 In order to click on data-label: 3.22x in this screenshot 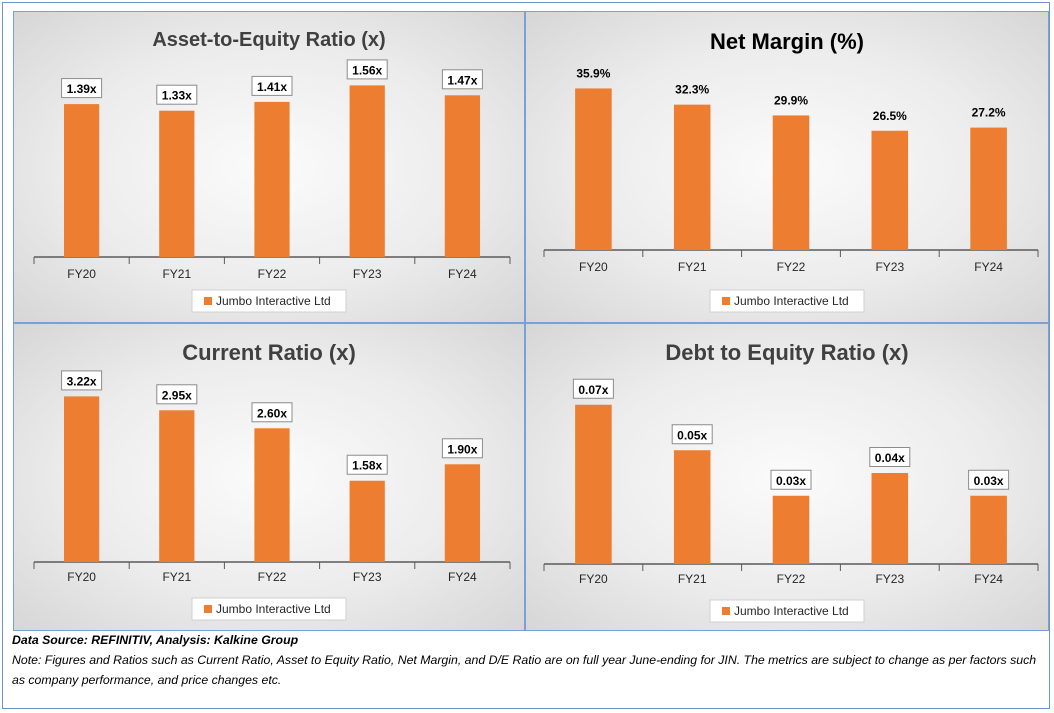, I will do `click(82, 381)`.